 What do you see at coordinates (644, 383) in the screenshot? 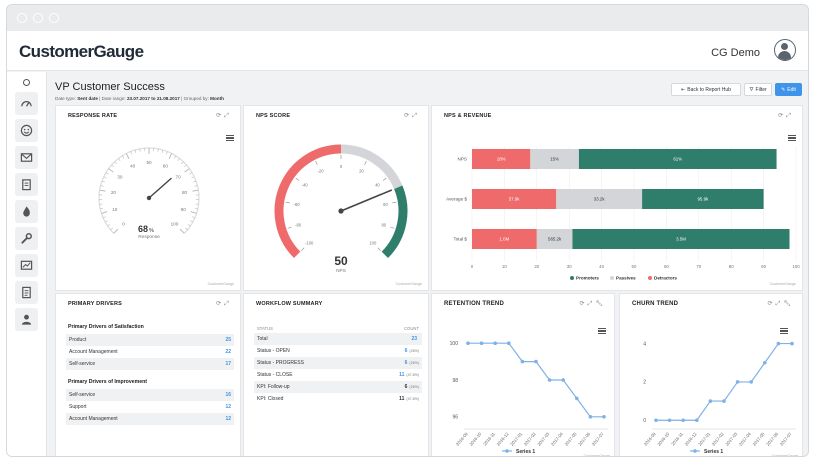
I see `y-tick-label: 2` at bounding box center [644, 383].